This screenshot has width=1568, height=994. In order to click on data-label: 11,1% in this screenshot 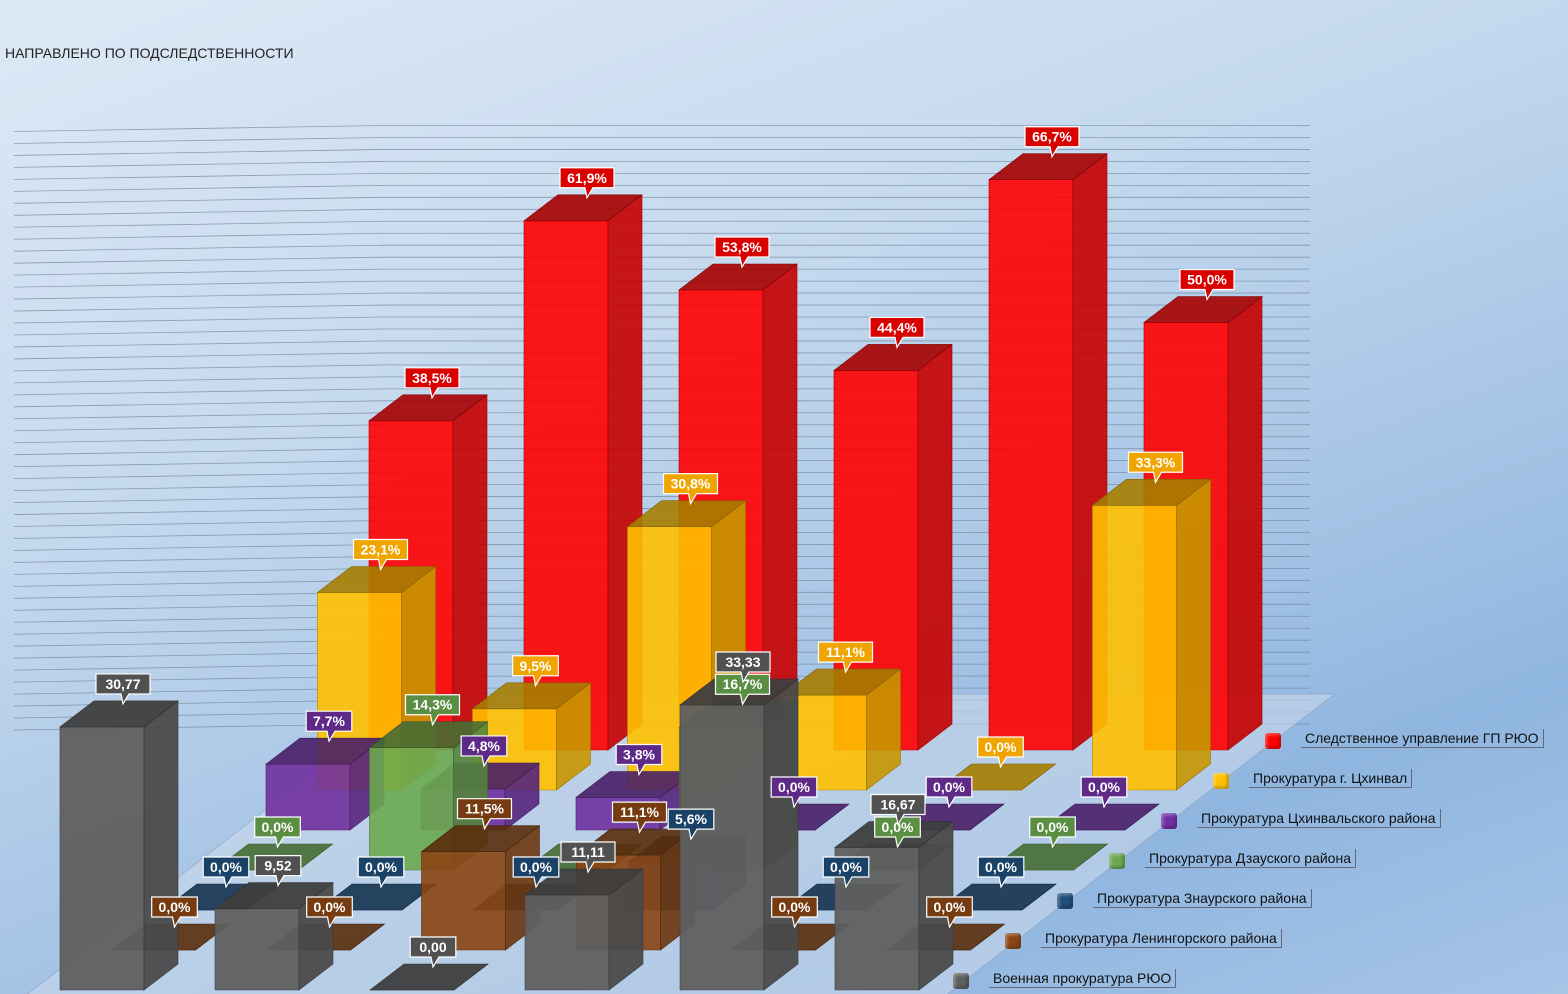, I will do `click(639, 817)`.